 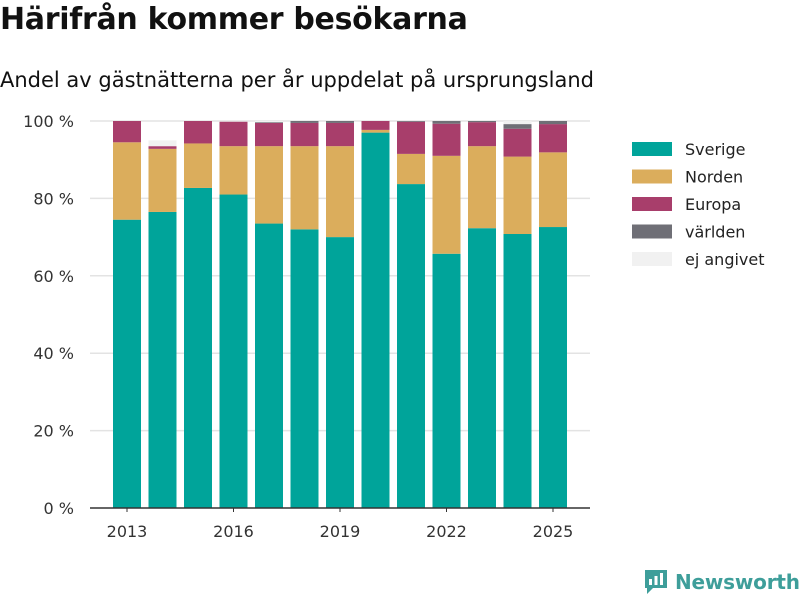 What do you see at coordinates (233, 531) in the screenshot?
I see `x-tick-label: 2016` at bounding box center [233, 531].